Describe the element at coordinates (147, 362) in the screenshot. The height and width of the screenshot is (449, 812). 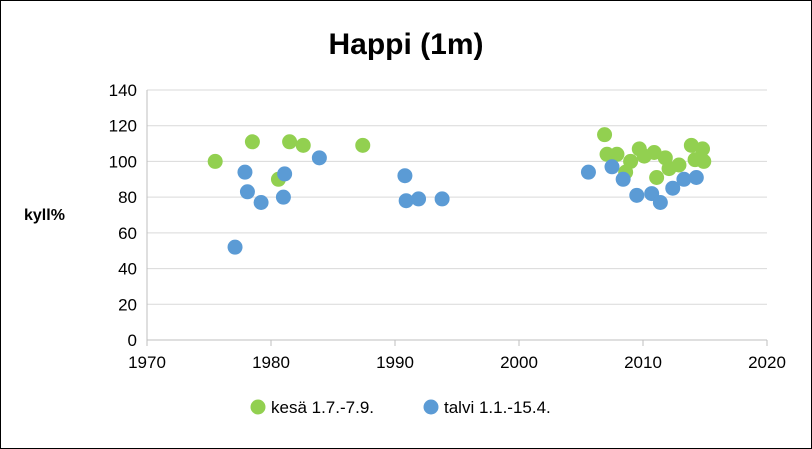
I see `x-tick-label: 1970` at that location.